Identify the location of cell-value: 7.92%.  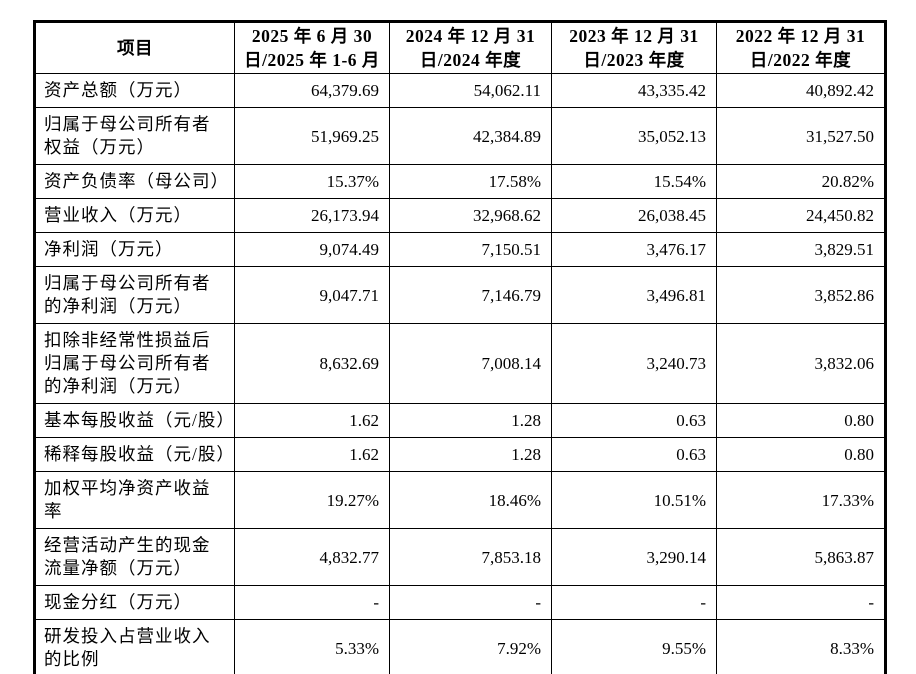
(470, 646).